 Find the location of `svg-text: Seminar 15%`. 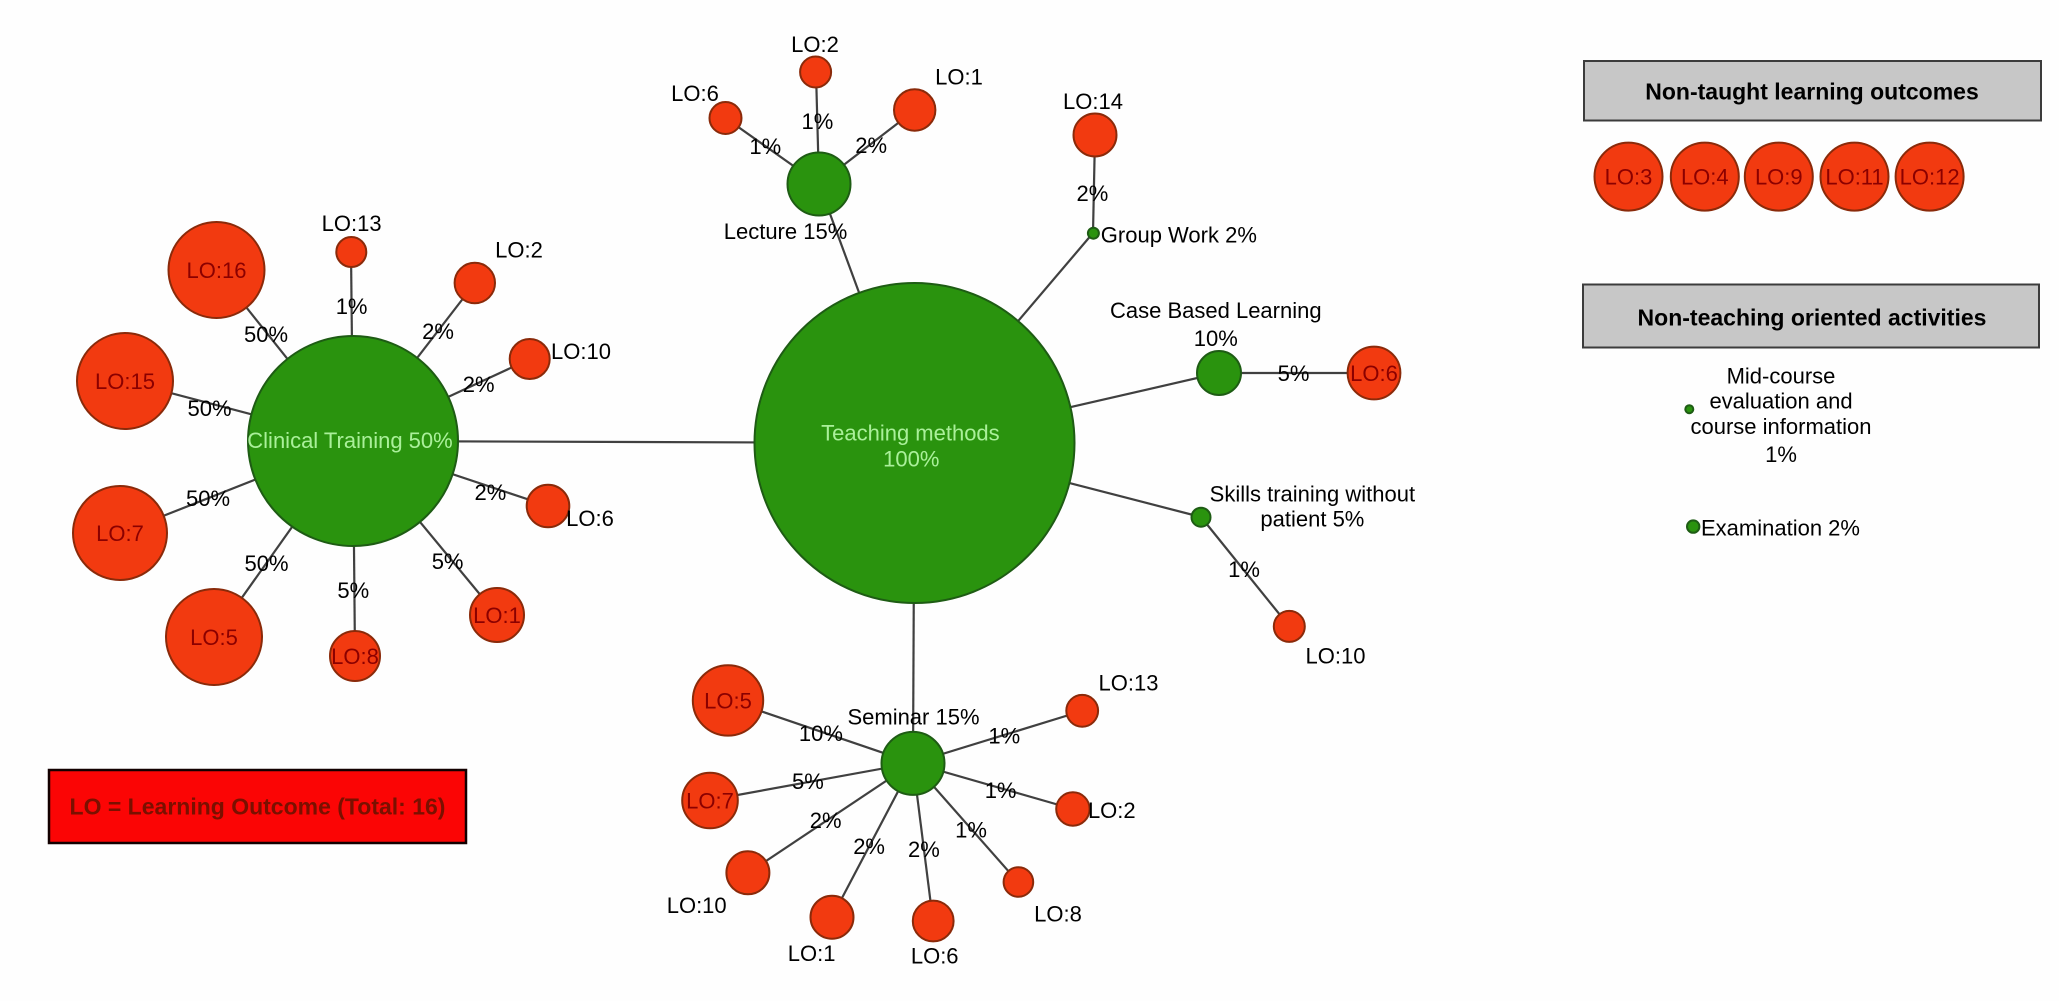

svg-text: Seminar 15% is located at coordinates (913, 716).